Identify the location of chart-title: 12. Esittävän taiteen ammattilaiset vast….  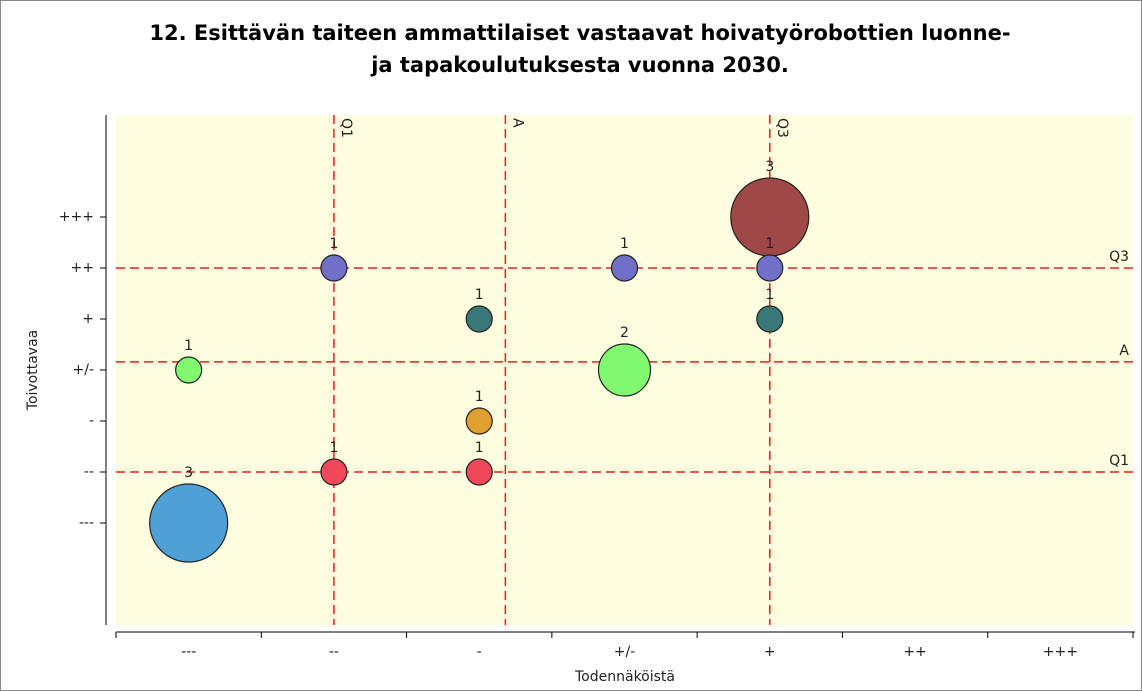
(579, 33).